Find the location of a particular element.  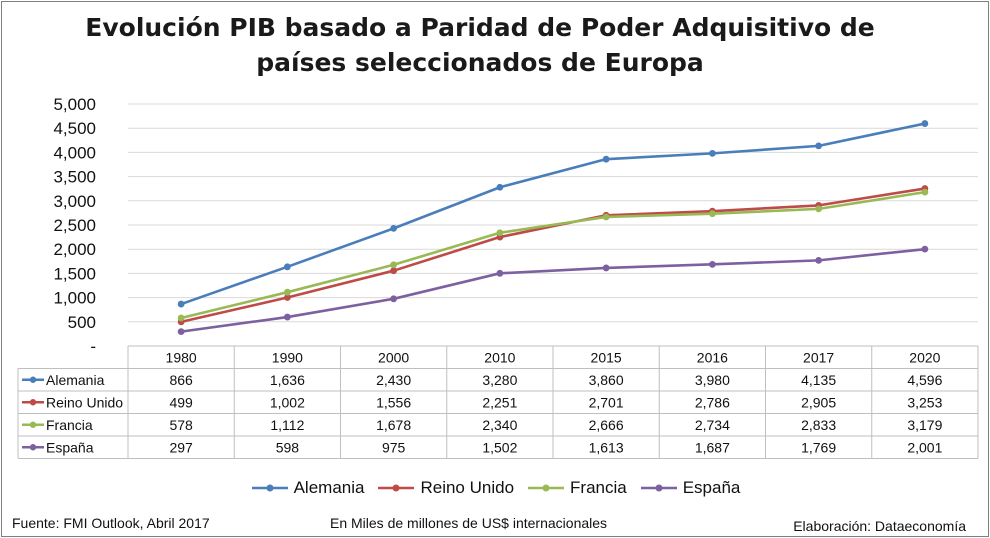

point-espana-2010 is located at coordinates (500, 273).